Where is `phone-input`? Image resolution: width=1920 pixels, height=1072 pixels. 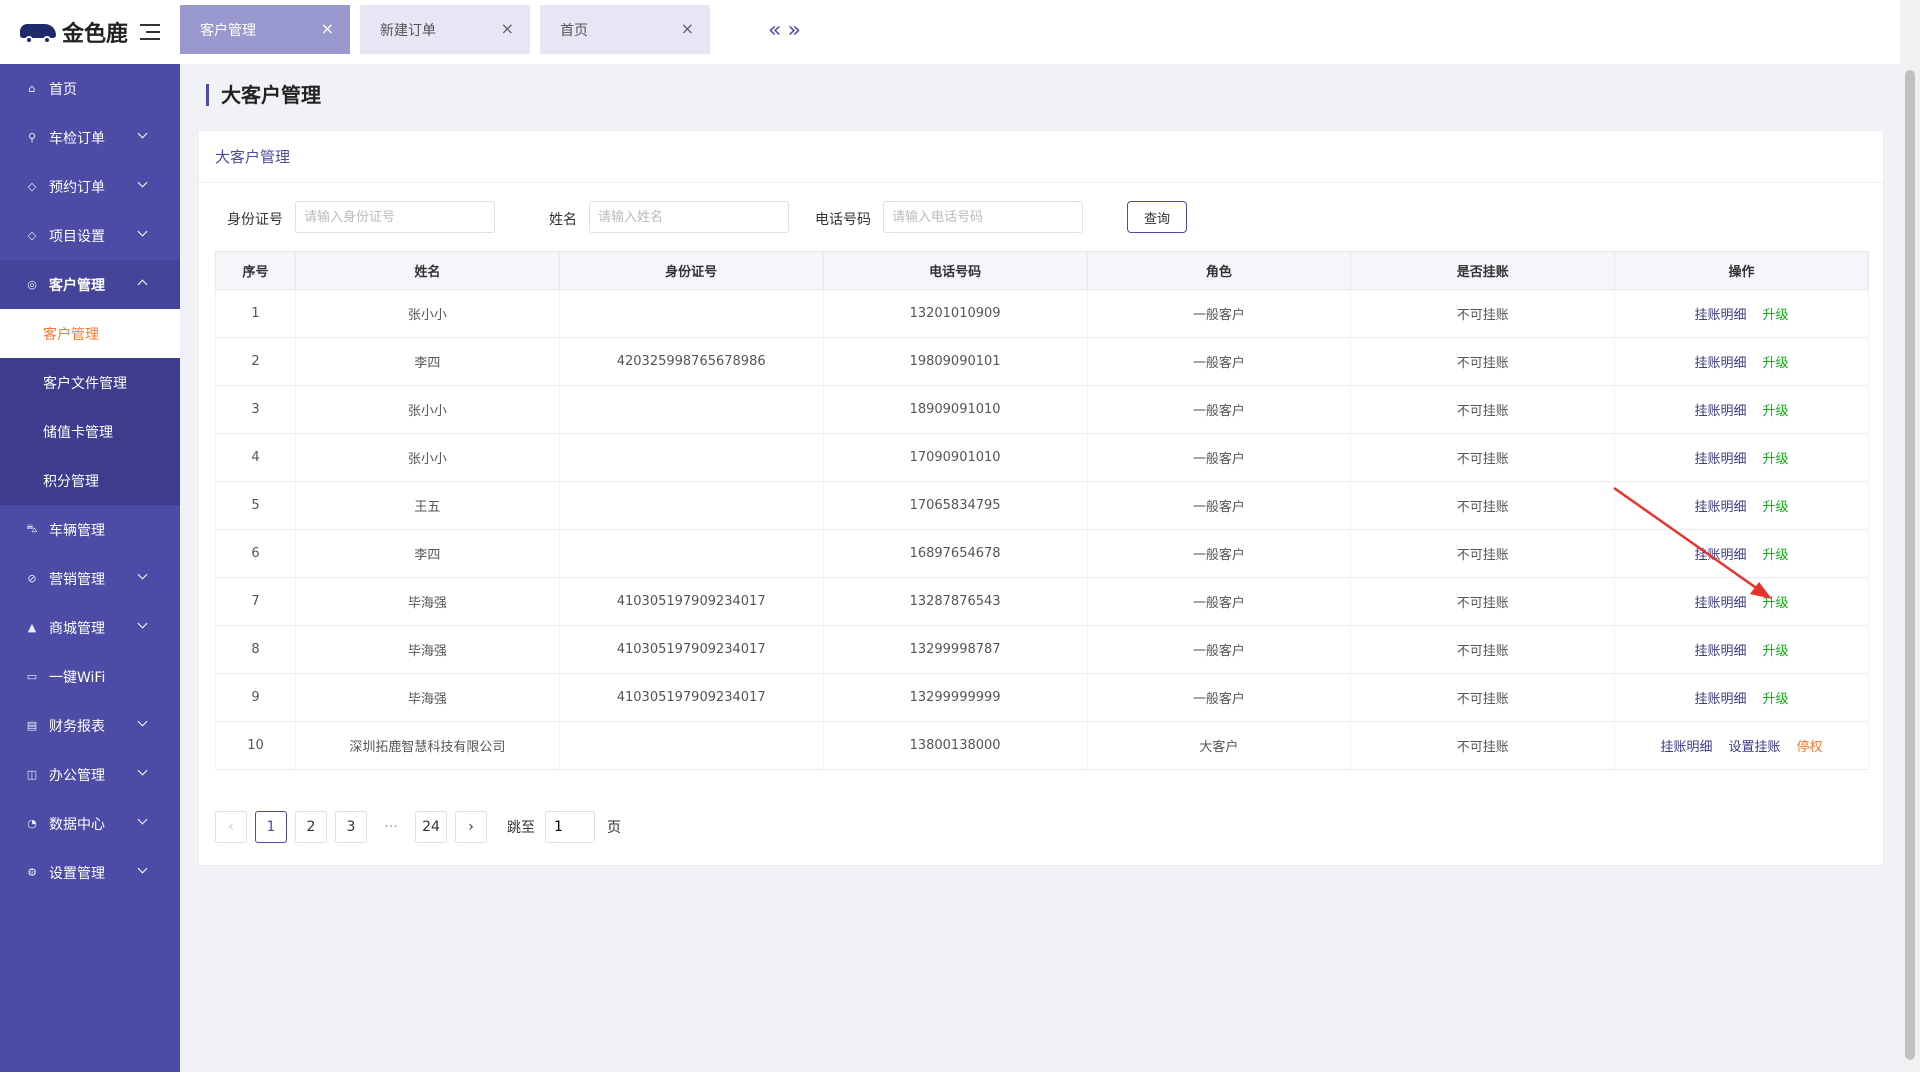
phone-input is located at coordinates (983, 217).